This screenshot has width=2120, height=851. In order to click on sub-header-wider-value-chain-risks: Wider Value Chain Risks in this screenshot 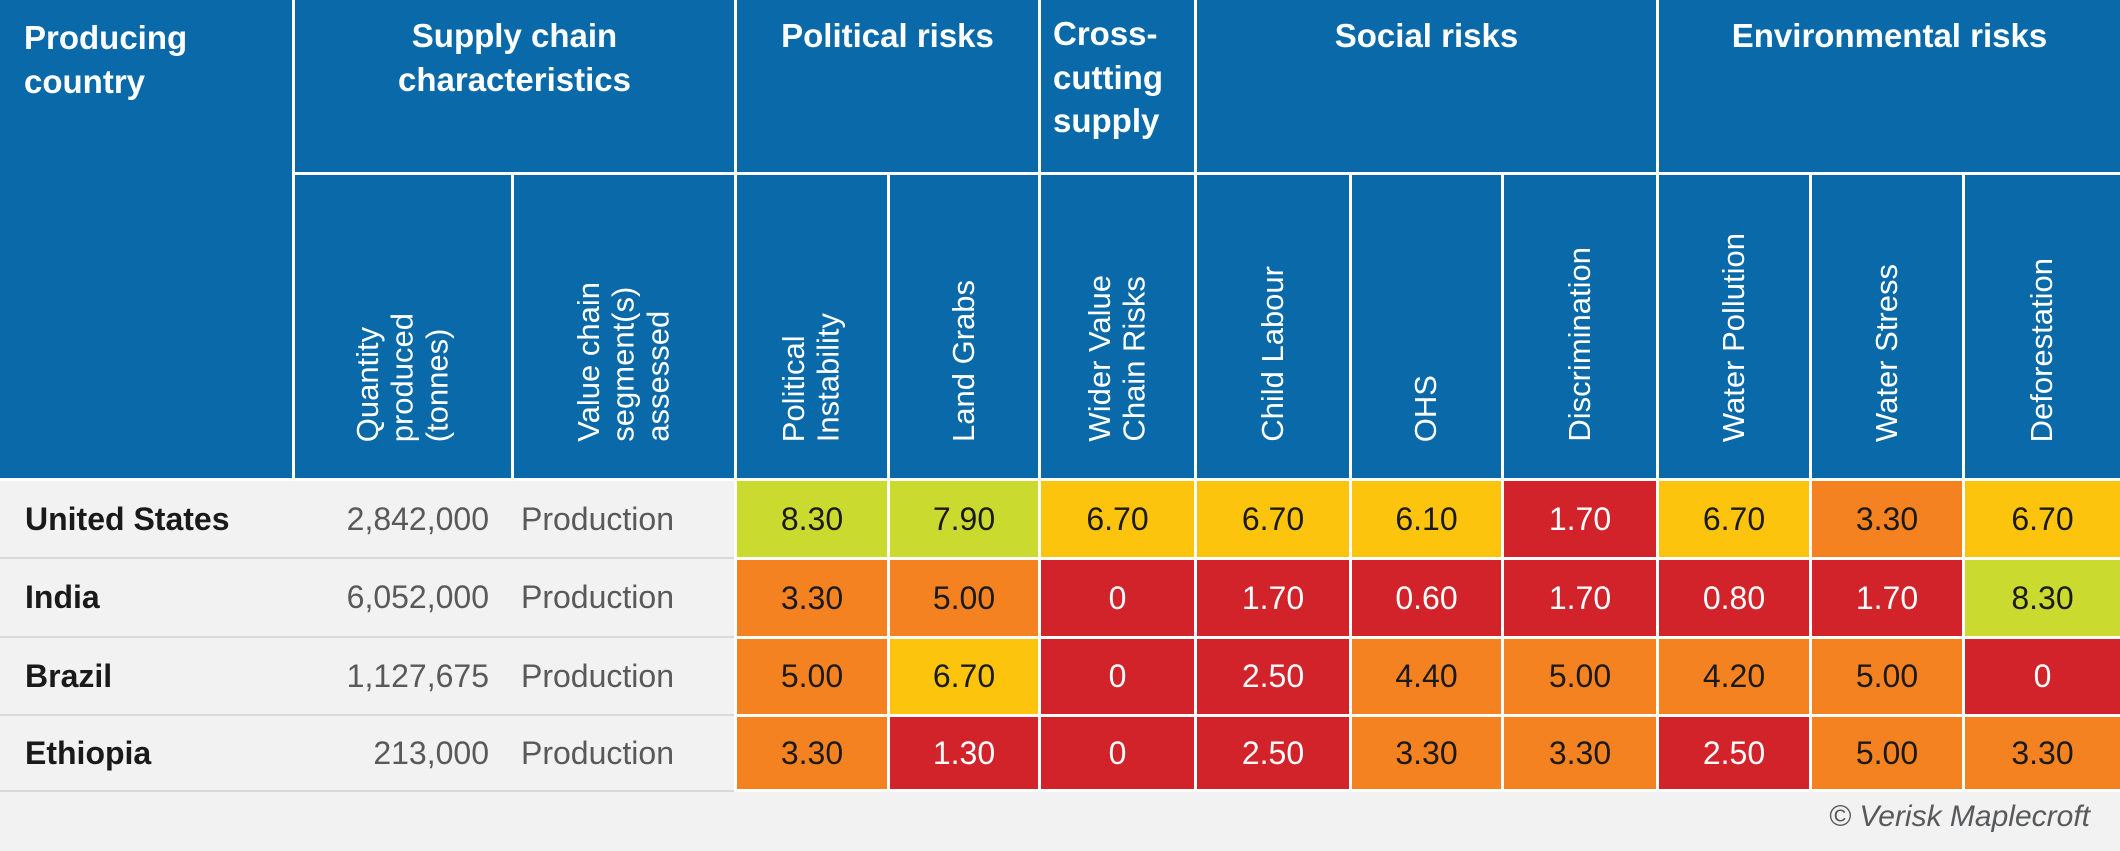, I will do `click(1116, 325)`.